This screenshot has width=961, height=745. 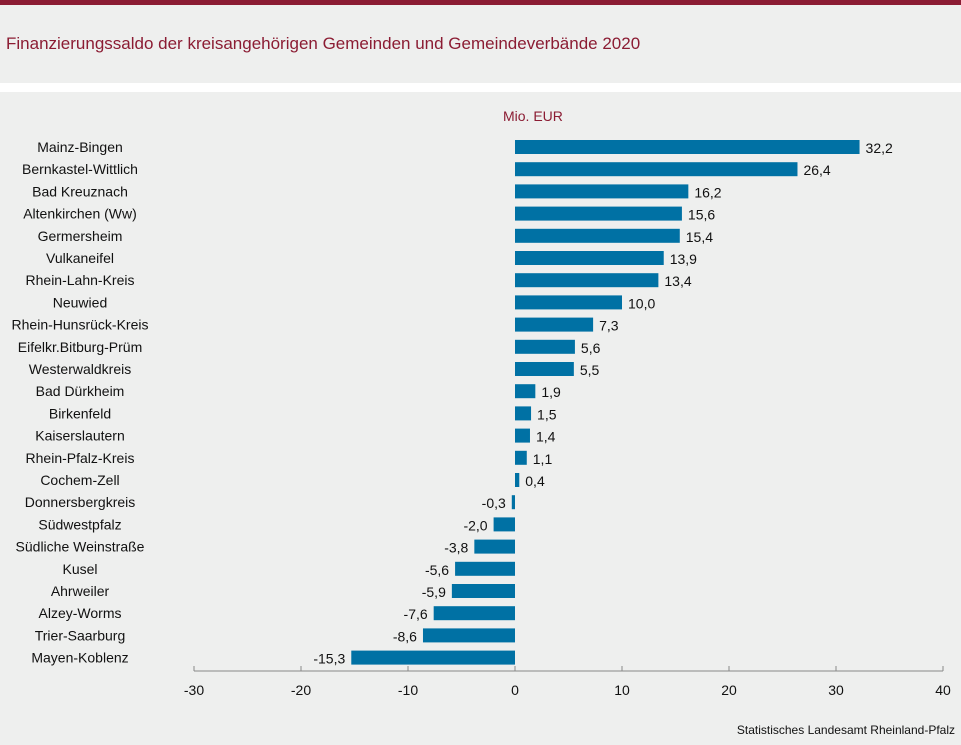 I want to click on value-label: 7,3, so click(x=609, y=326).